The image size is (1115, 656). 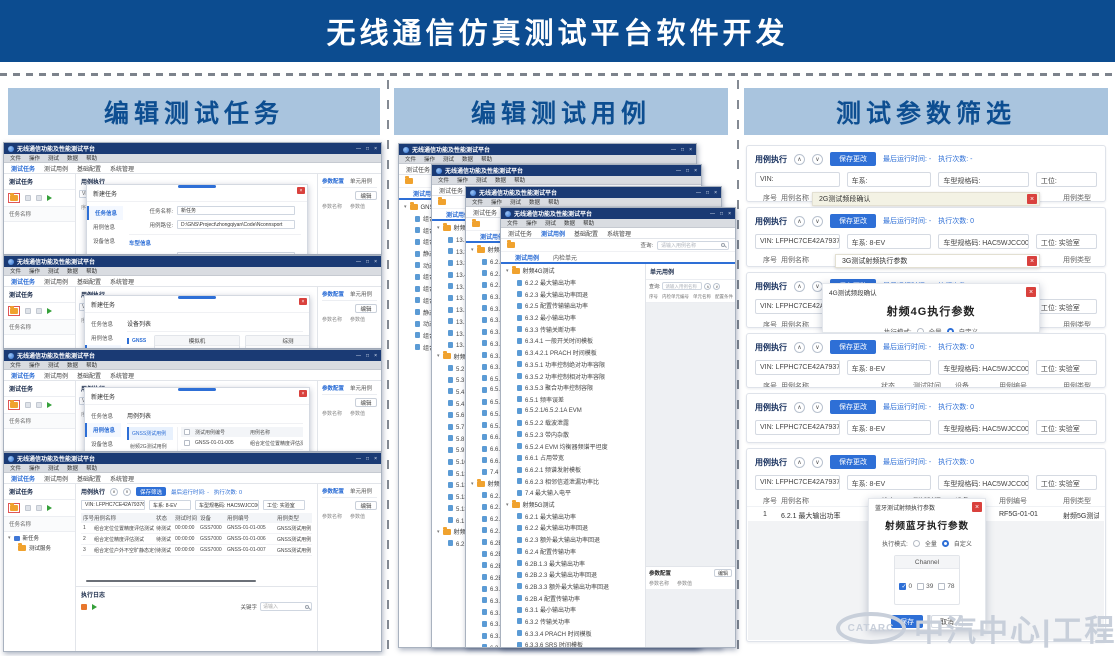 I want to click on filter-input: 车系:, so click(x=889, y=179).